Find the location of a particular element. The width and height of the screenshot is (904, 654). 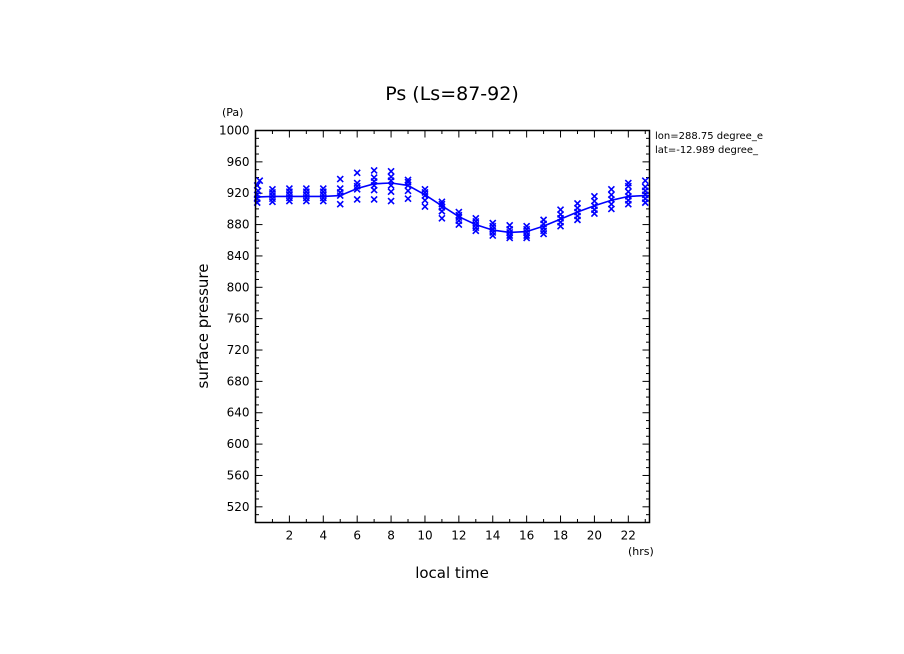

x-tick-label: 8 is located at coordinates (391, 536).